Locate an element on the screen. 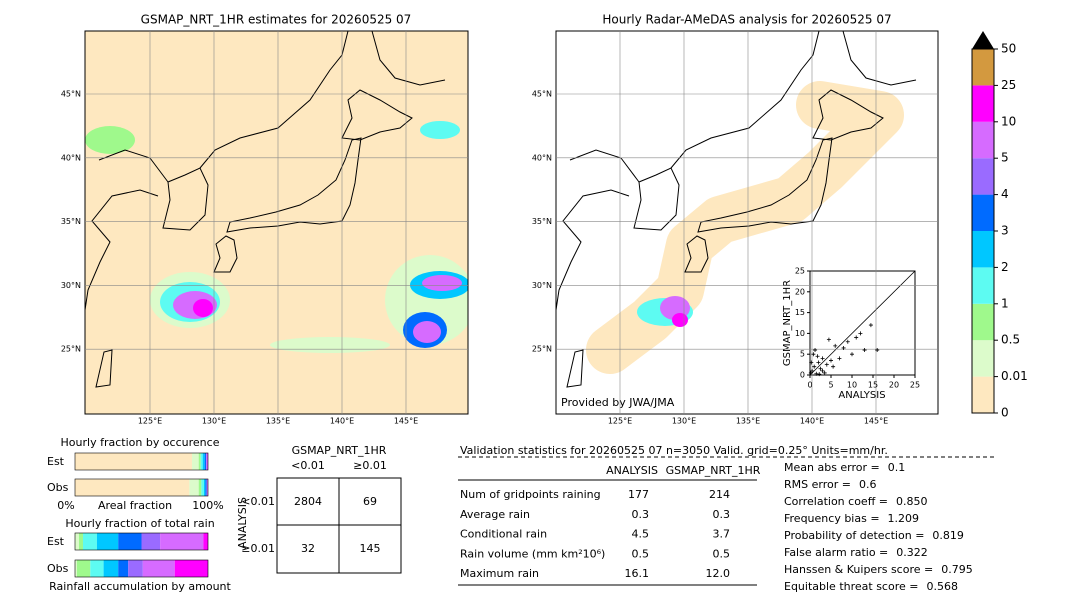  score-label: Frequency bias = is located at coordinates (832, 518).